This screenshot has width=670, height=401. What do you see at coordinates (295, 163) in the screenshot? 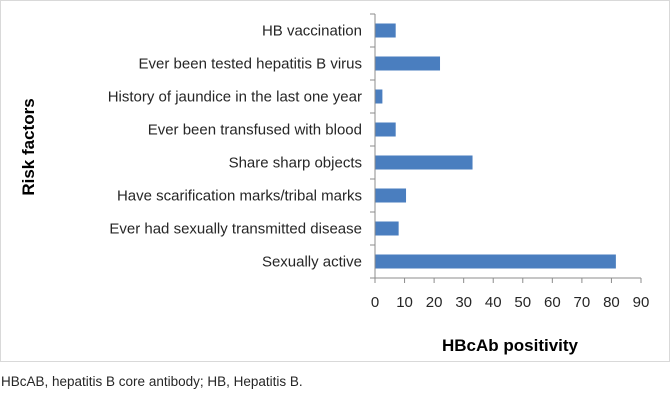
I see `category-label-4: Share sharp objects` at bounding box center [295, 163].